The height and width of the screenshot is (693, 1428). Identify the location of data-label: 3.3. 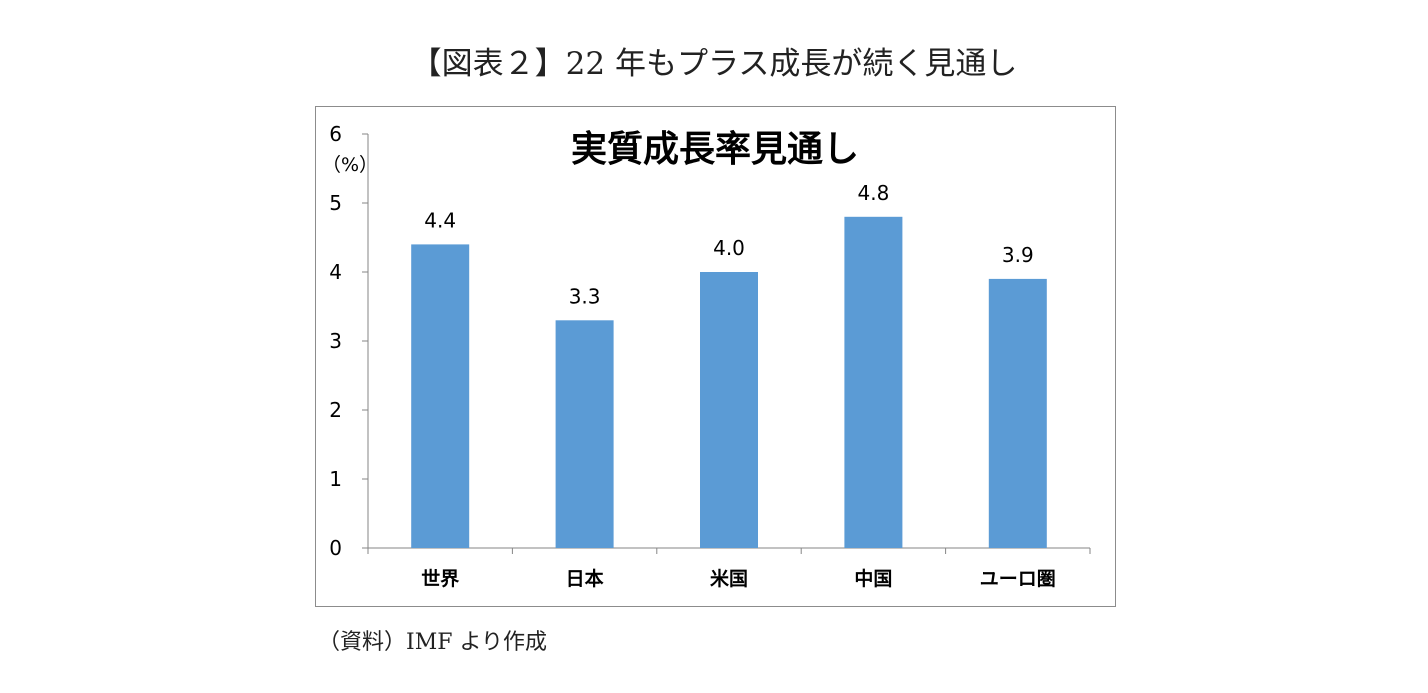
(585, 296).